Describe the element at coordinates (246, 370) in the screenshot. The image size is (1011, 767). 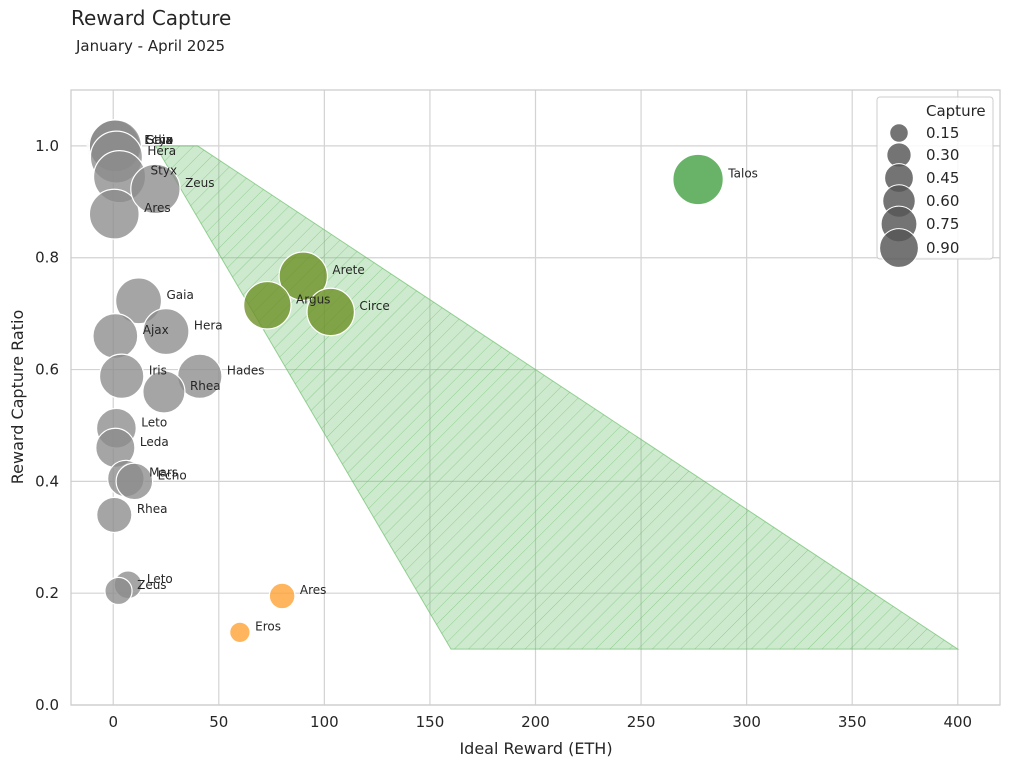
I see `point-label-hades: Hades` at that location.